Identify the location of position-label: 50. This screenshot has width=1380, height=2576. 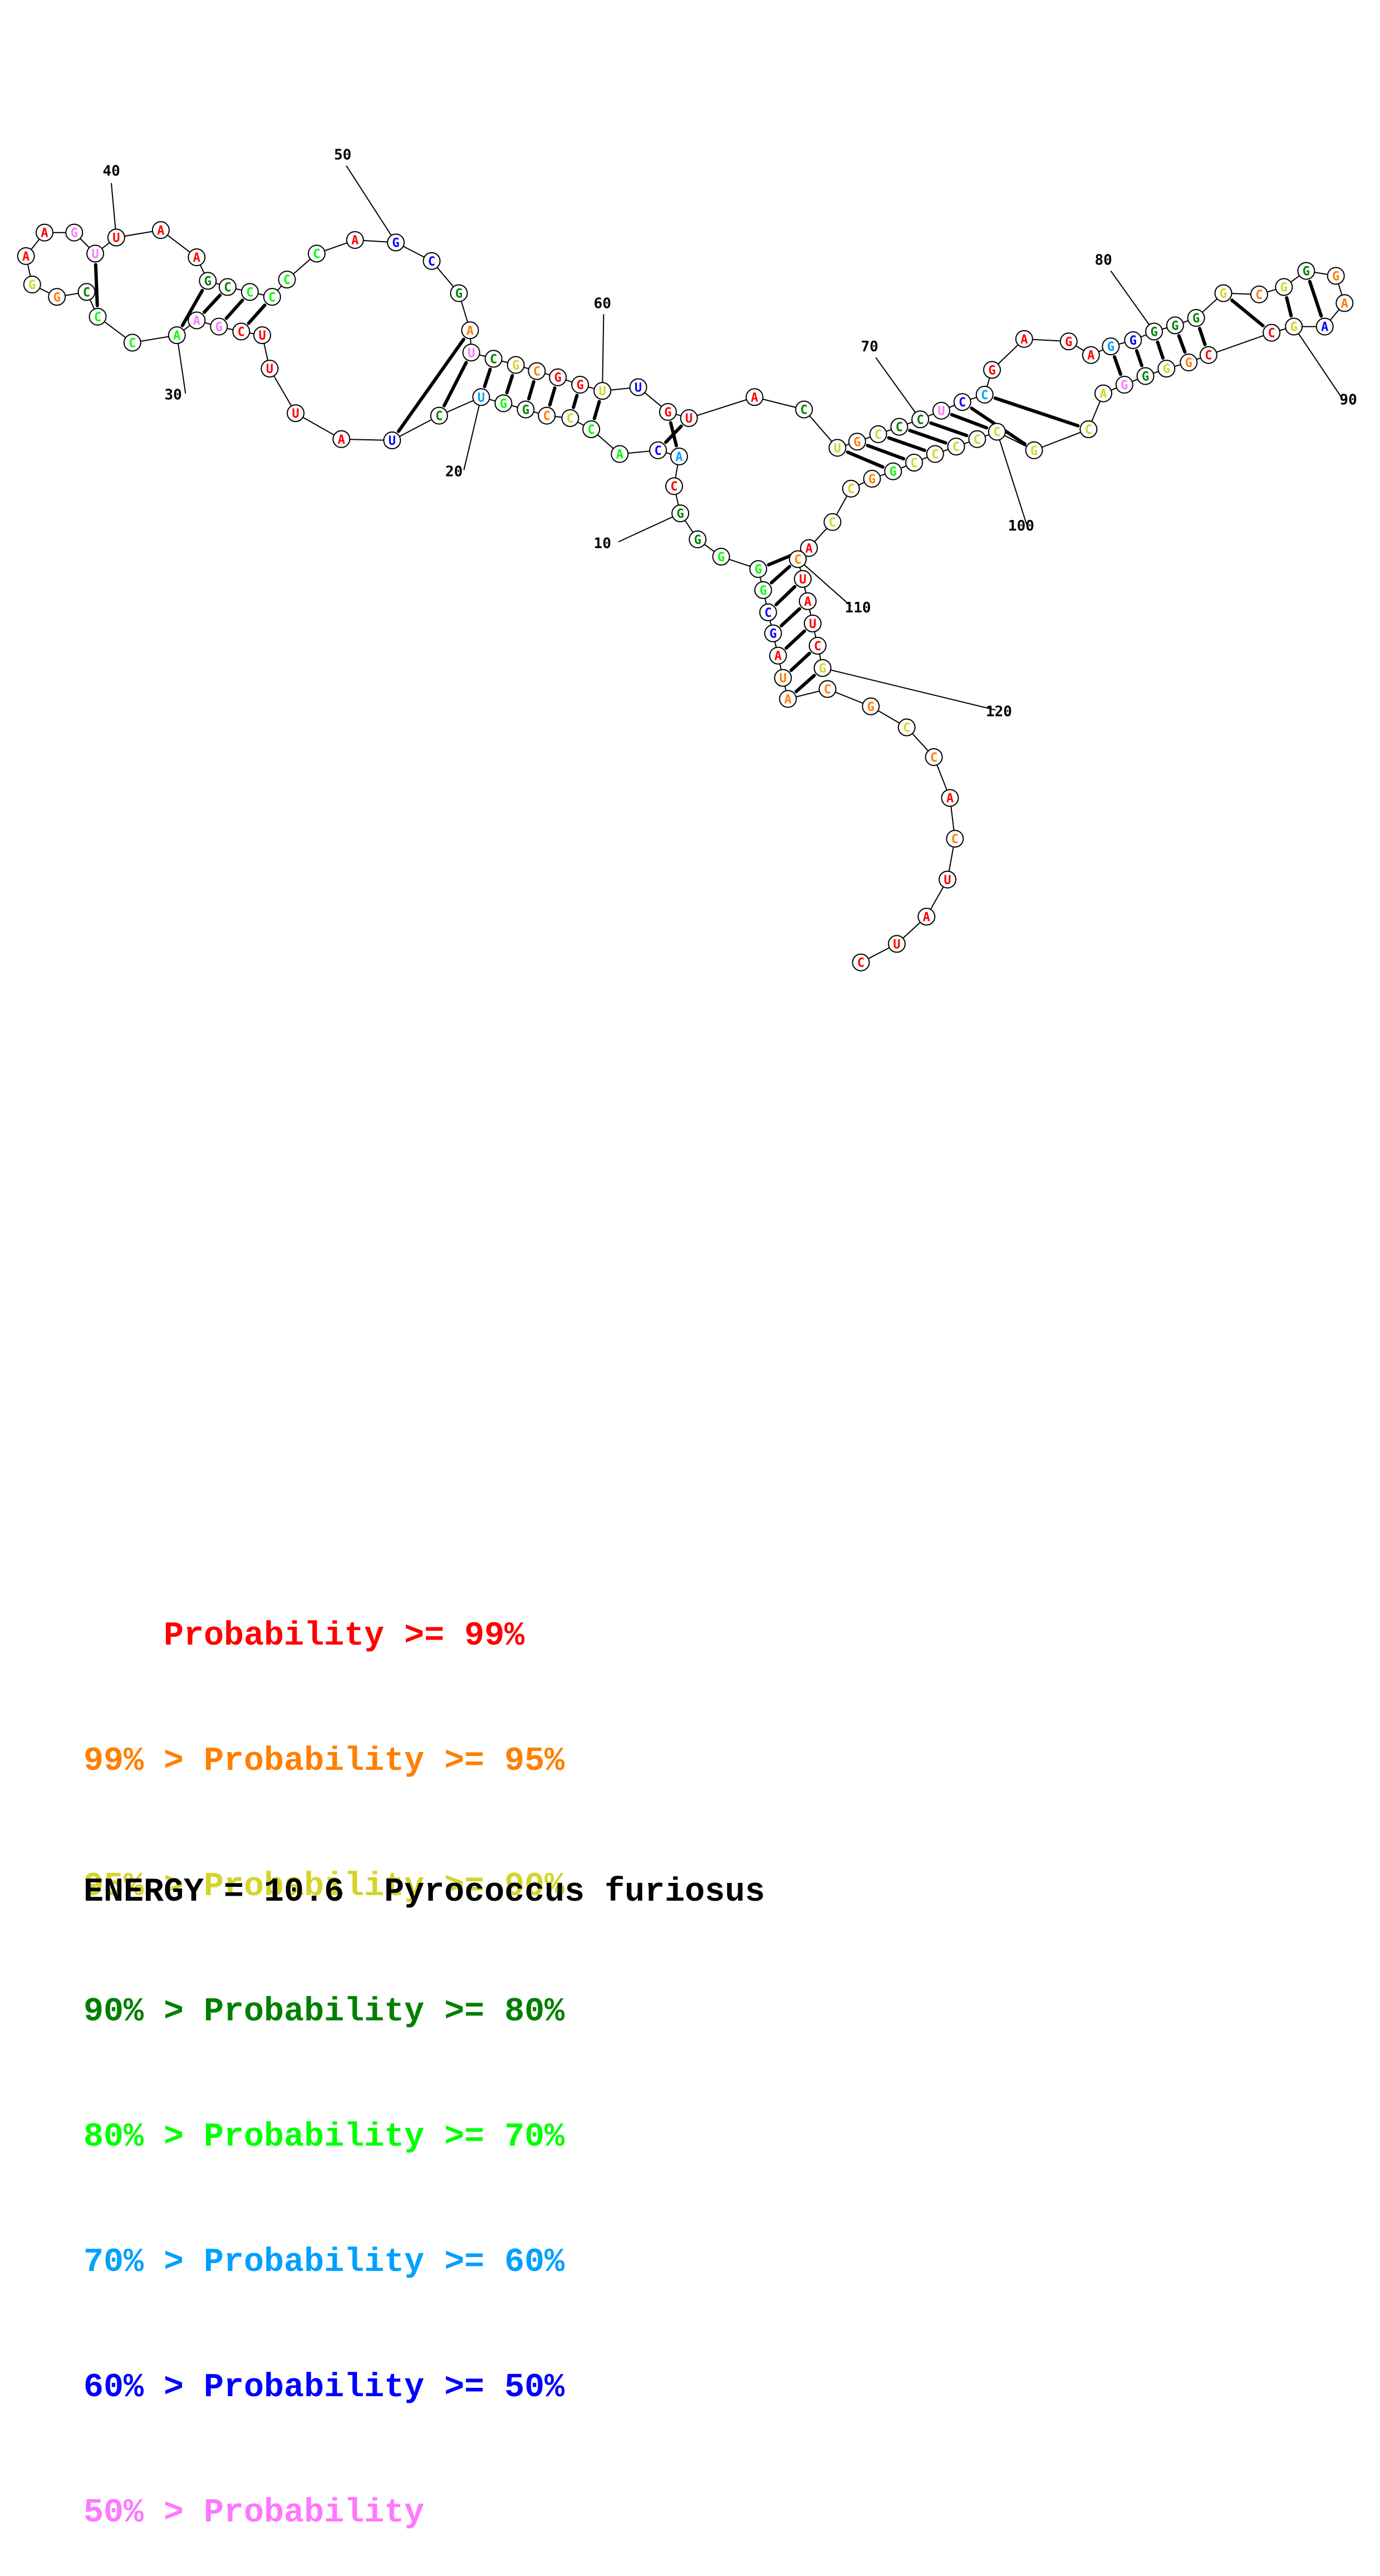
(342, 155).